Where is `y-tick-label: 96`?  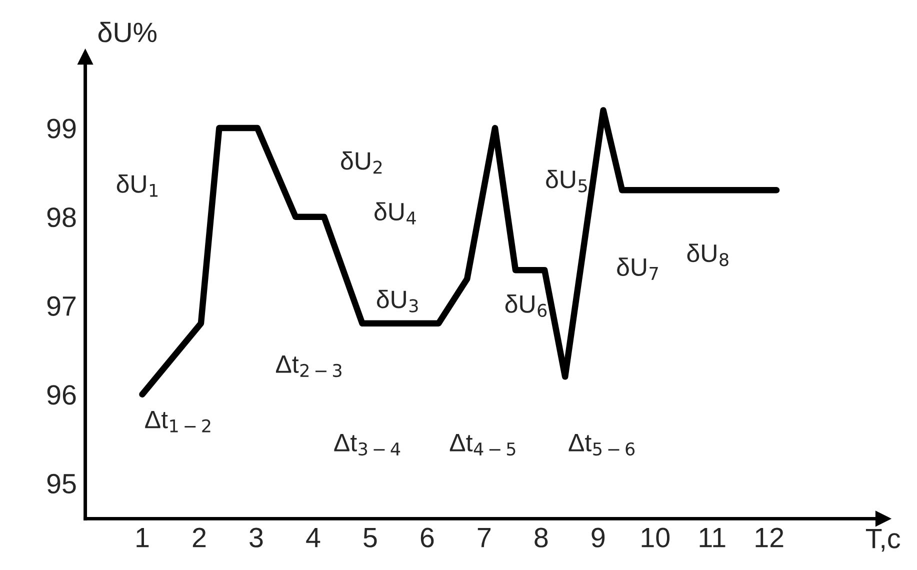
y-tick-label: 96 is located at coordinates (61, 395).